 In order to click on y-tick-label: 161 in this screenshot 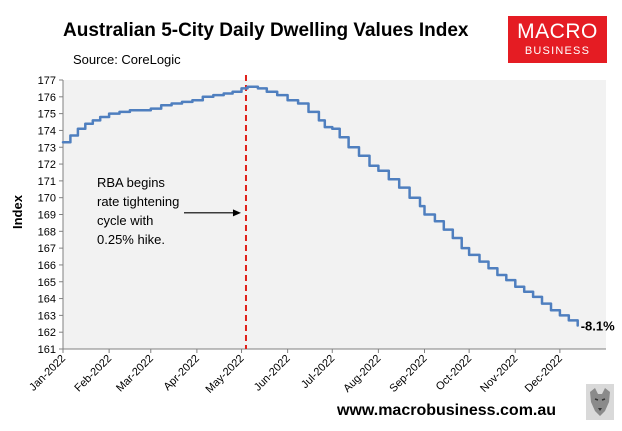, I will do `click(47, 350)`.